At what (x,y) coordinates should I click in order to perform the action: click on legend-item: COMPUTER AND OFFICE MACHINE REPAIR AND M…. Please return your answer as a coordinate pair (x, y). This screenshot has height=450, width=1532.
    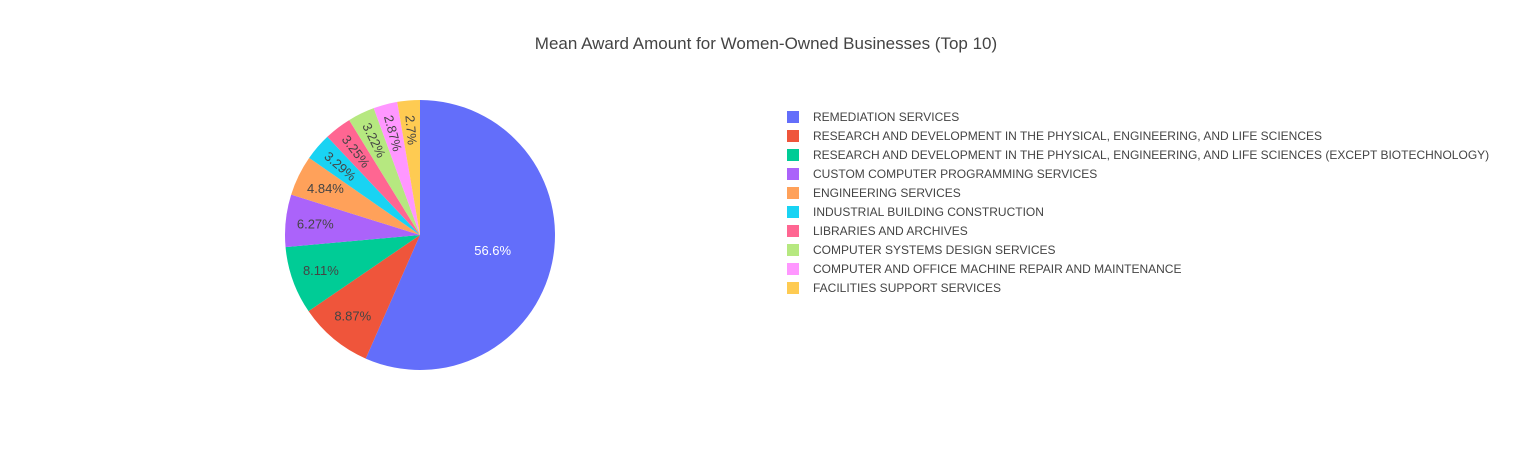
    Looking at the image, I should click on (1138, 268).